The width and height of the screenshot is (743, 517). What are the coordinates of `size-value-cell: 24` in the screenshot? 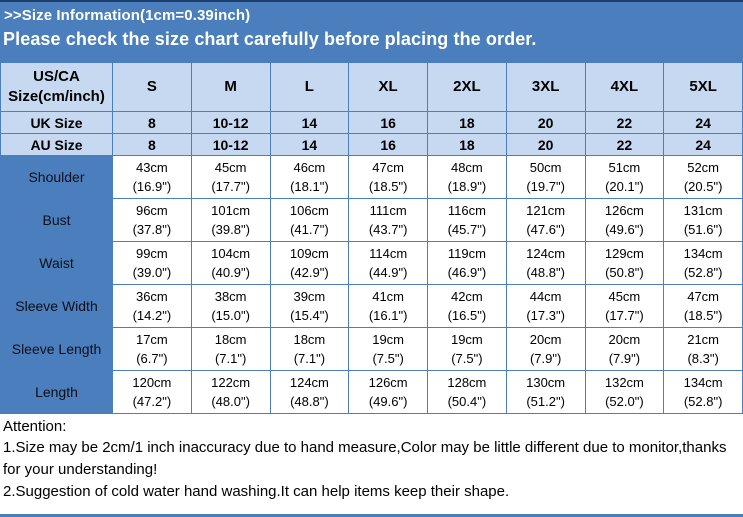 It's located at (703, 144).